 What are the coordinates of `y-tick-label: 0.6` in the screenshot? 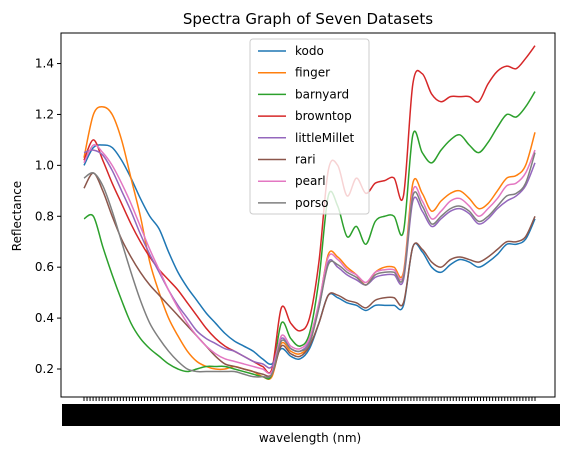 It's located at (44, 267).